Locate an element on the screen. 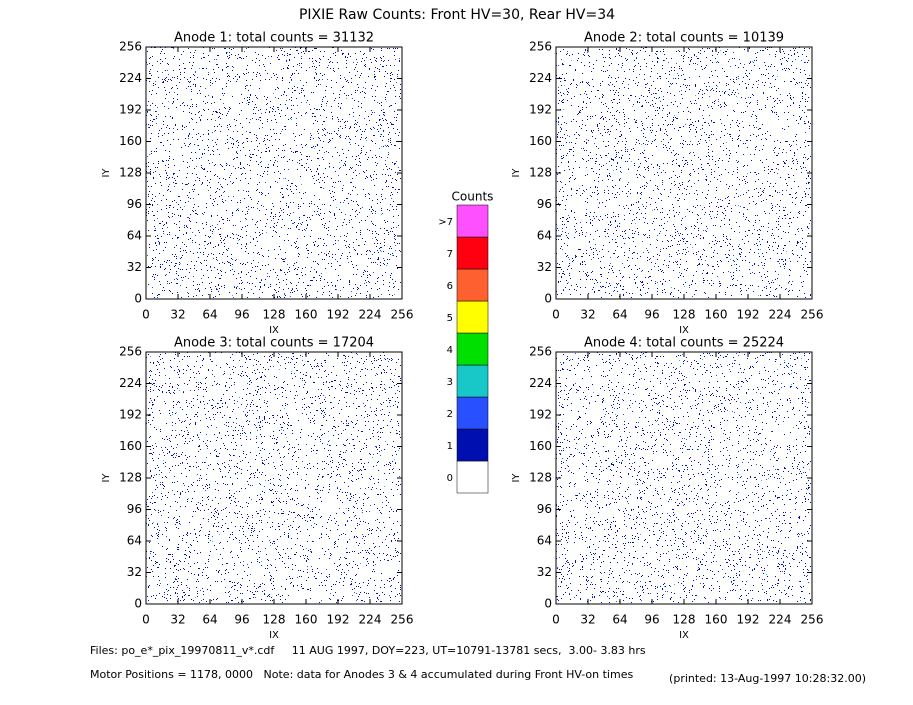  colorbar-label: 1 is located at coordinates (450, 446).